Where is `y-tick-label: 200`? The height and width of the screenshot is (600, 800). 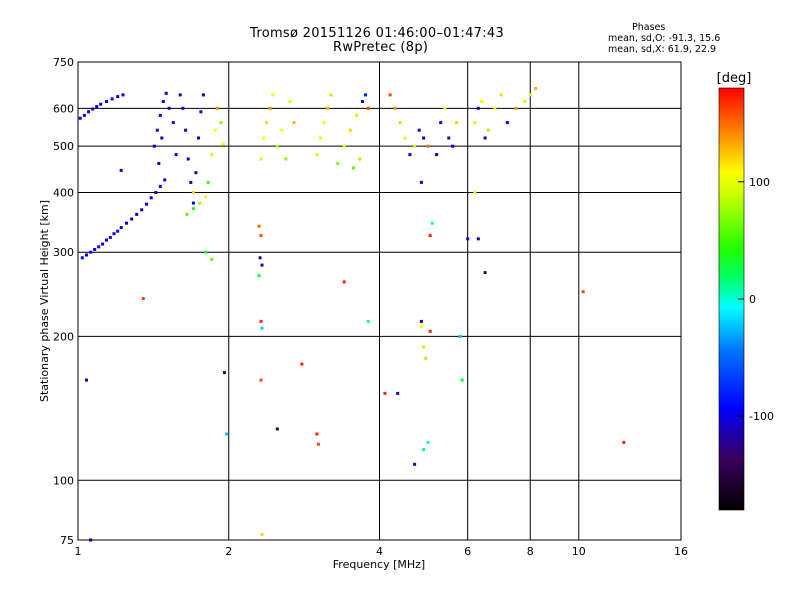
y-tick-label: 200 is located at coordinates (63, 336).